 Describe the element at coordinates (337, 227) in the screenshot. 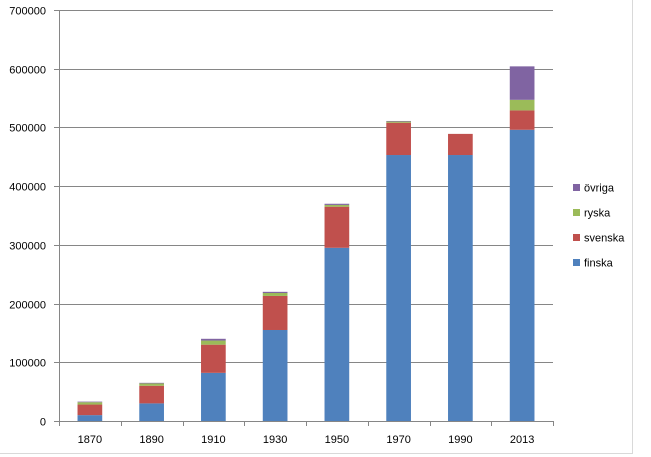

I see `bar-segment-svenska-1950` at that location.